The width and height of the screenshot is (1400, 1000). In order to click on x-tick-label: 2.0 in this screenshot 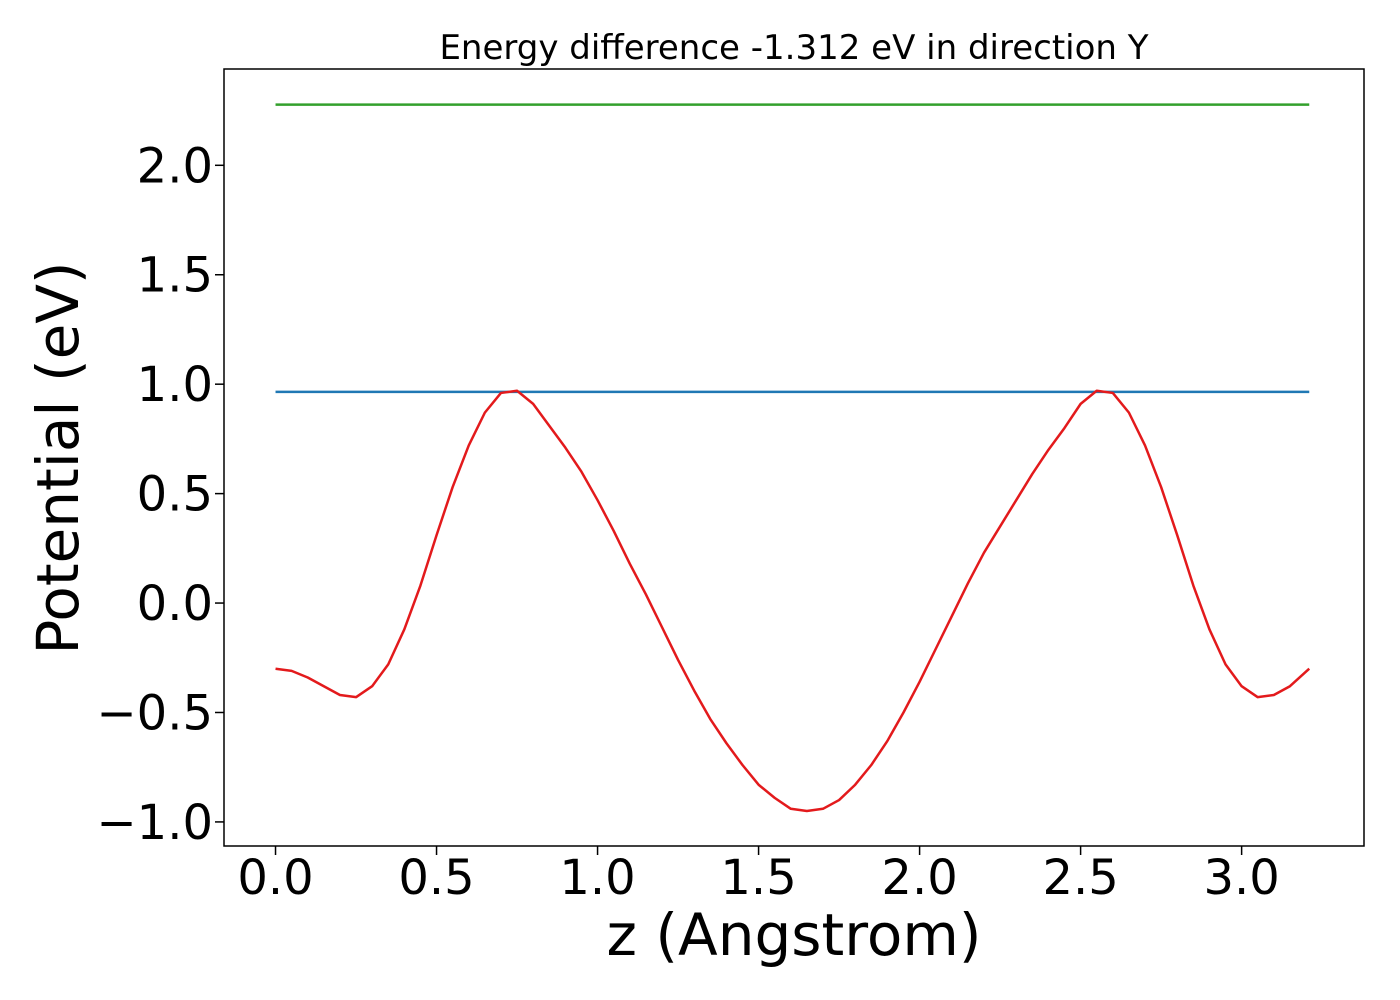, I will do `click(919, 878)`.